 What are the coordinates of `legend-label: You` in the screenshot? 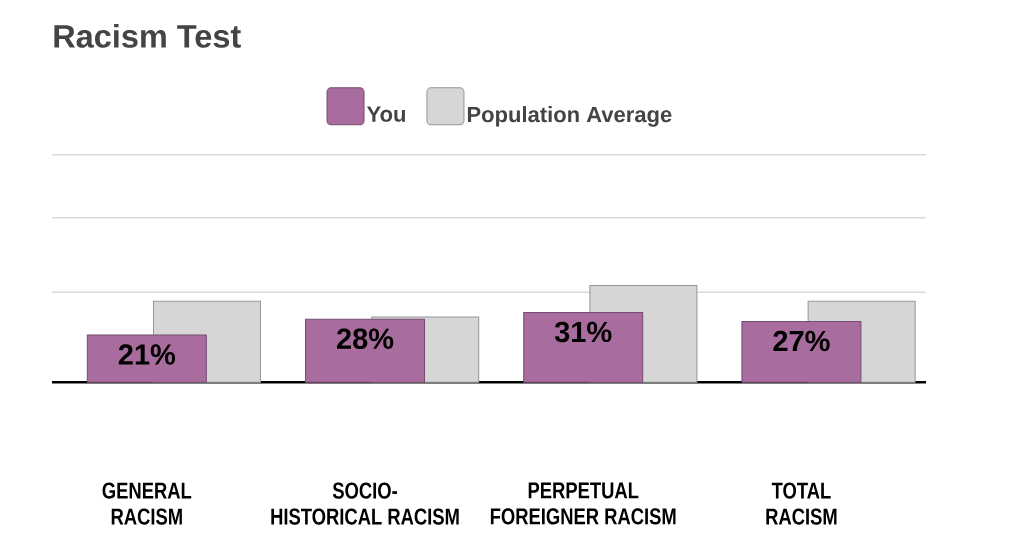 It's located at (386, 114).